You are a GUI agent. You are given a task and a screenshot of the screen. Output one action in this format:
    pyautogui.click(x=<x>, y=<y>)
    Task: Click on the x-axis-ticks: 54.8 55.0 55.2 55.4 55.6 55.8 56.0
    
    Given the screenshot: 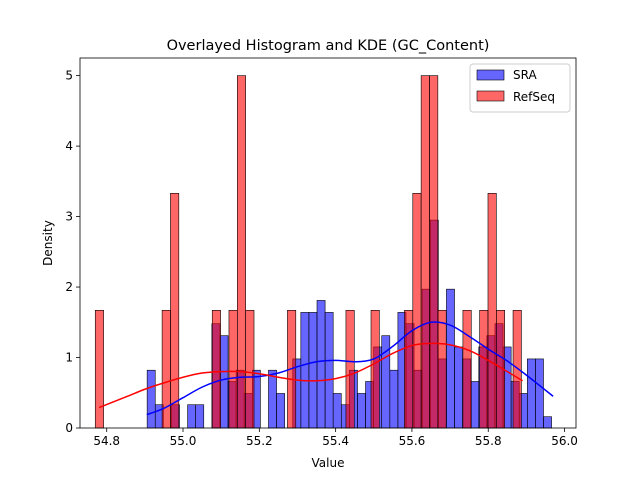 What is the action you would take?
    pyautogui.click(x=335, y=438)
    